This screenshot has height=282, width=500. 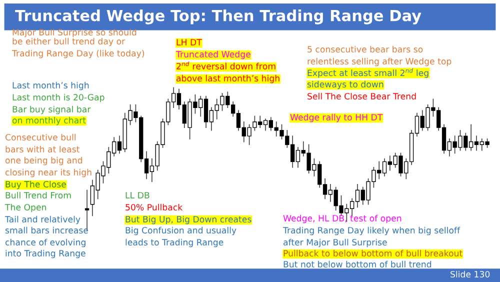 What do you see at coordinates (42, 220) in the screenshot?
I see `text: Tail and relatively` at bounding box center [42, 220].